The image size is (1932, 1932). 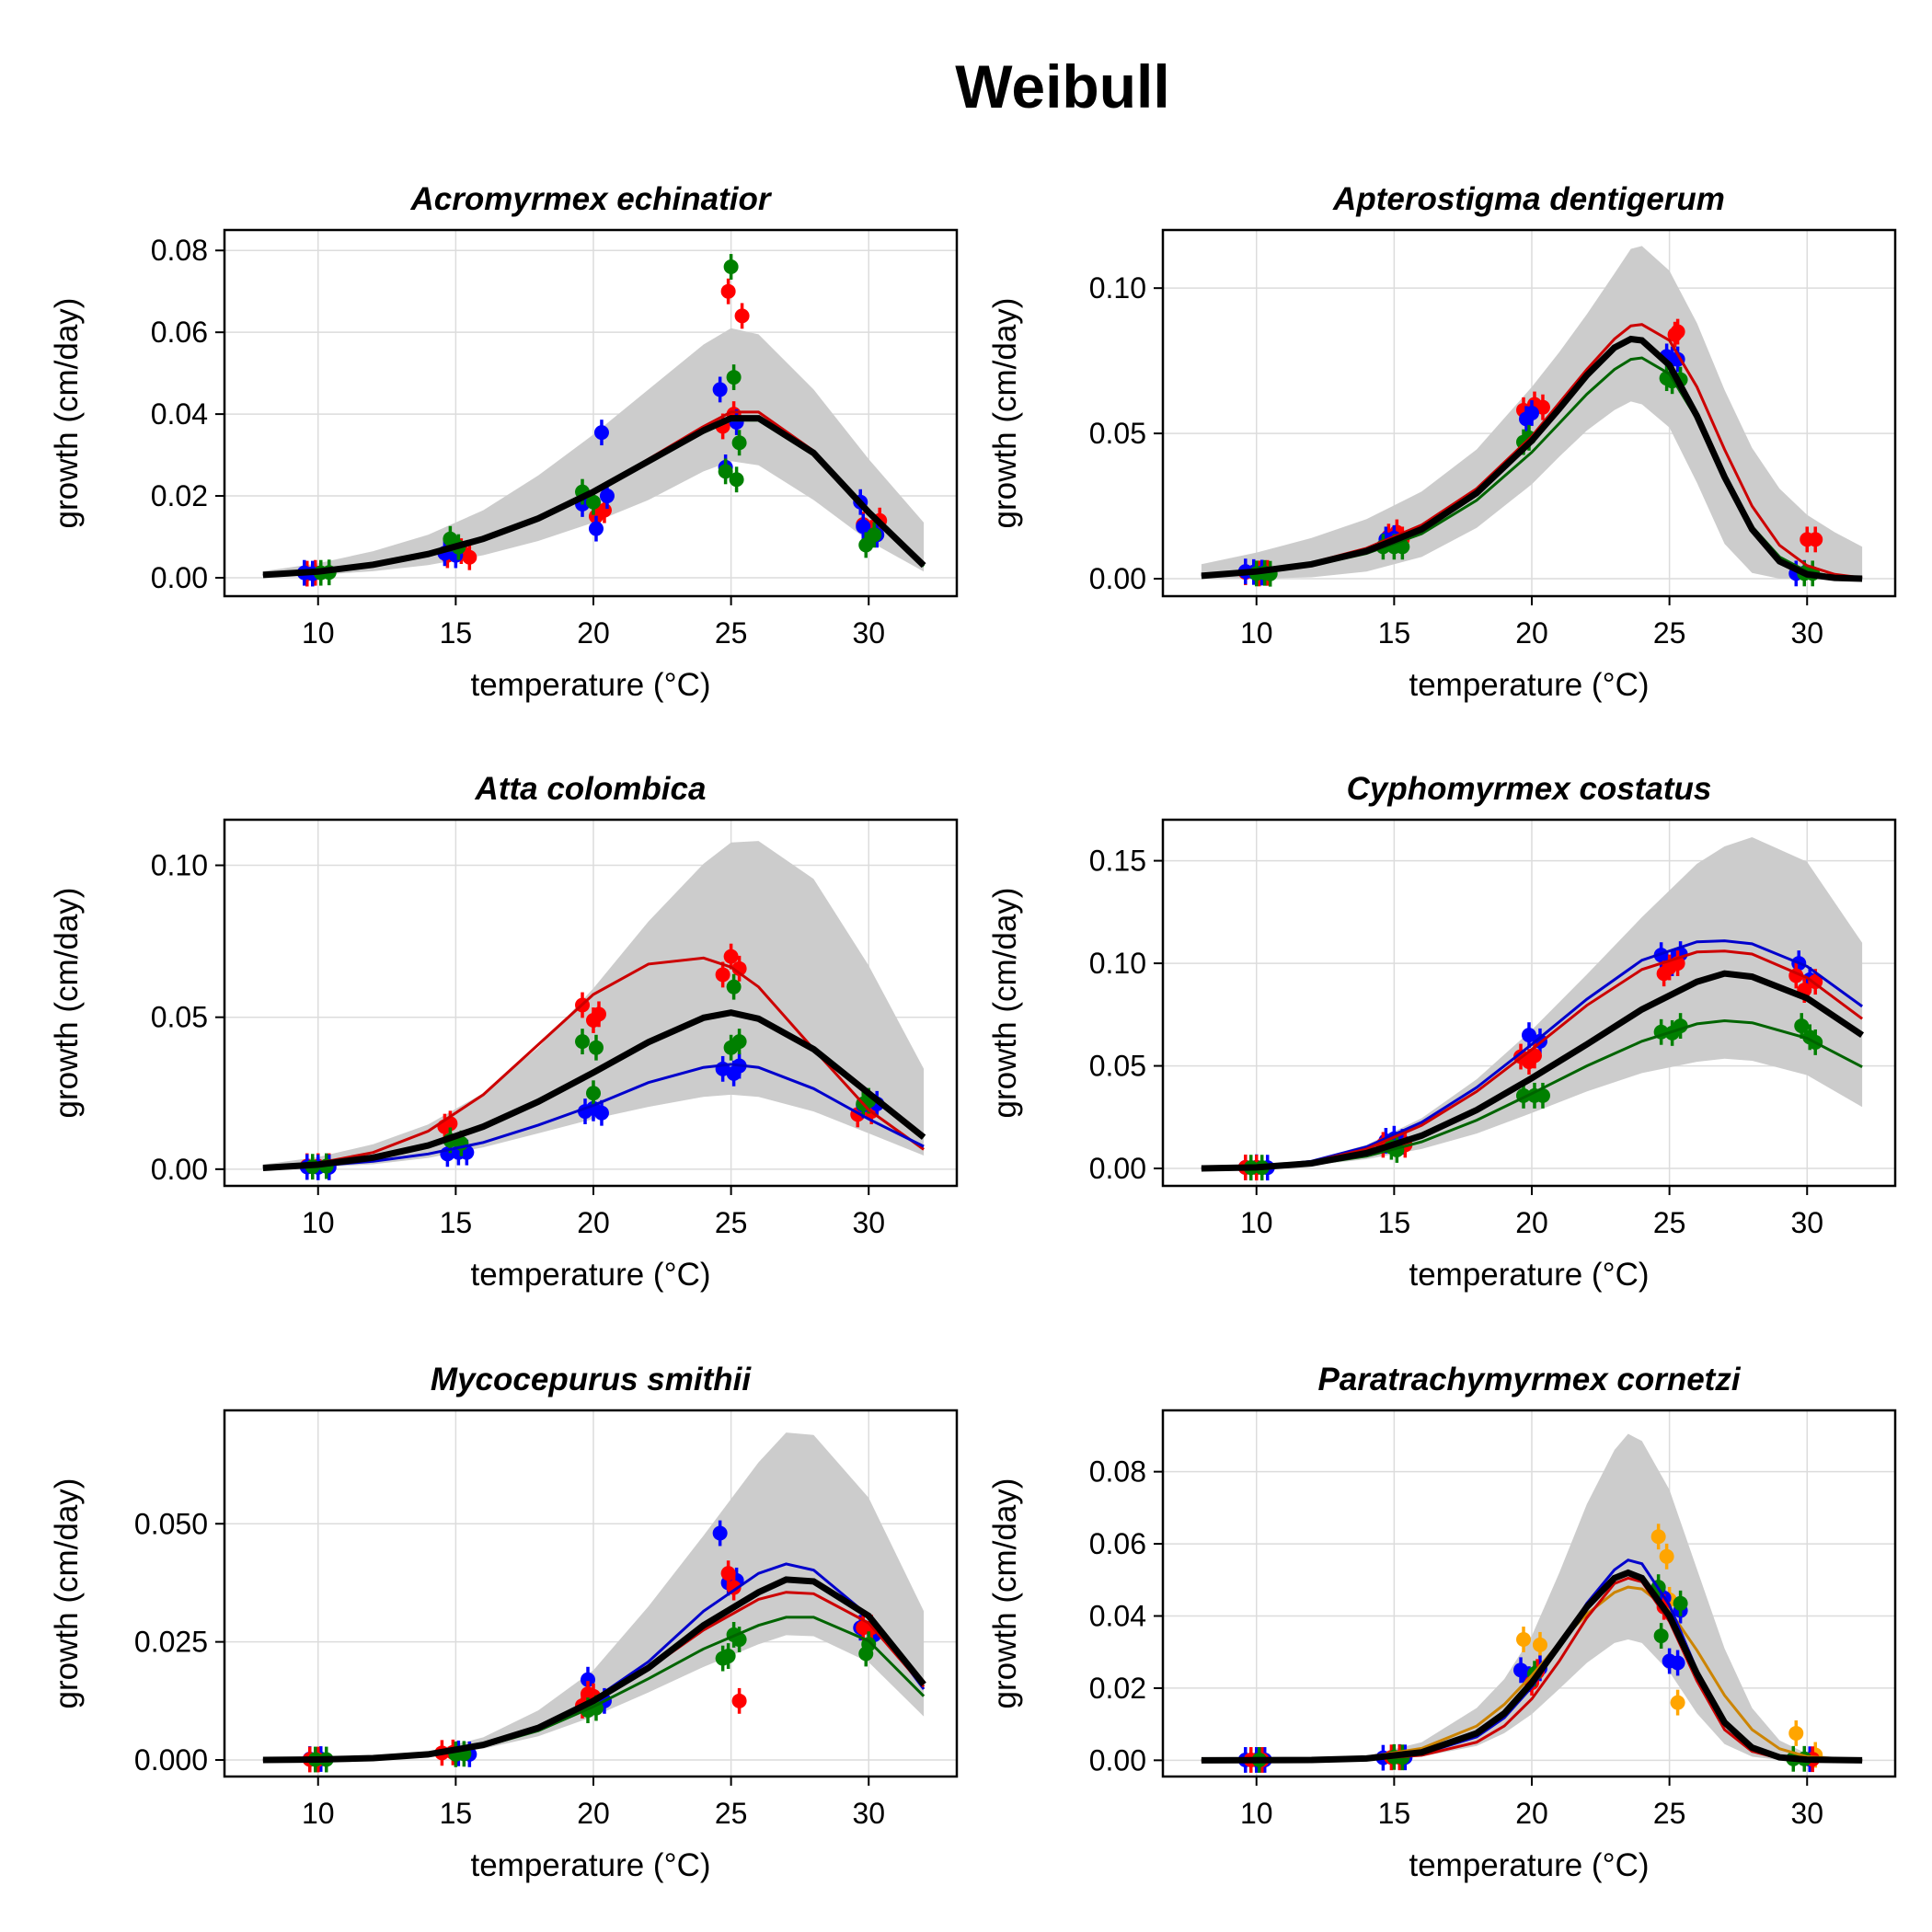 What do you see at coordinates (591, 1379) in the screenshot?
I see `panel-title: Mycocepurus smithii` at bounding box center [591, 1379].